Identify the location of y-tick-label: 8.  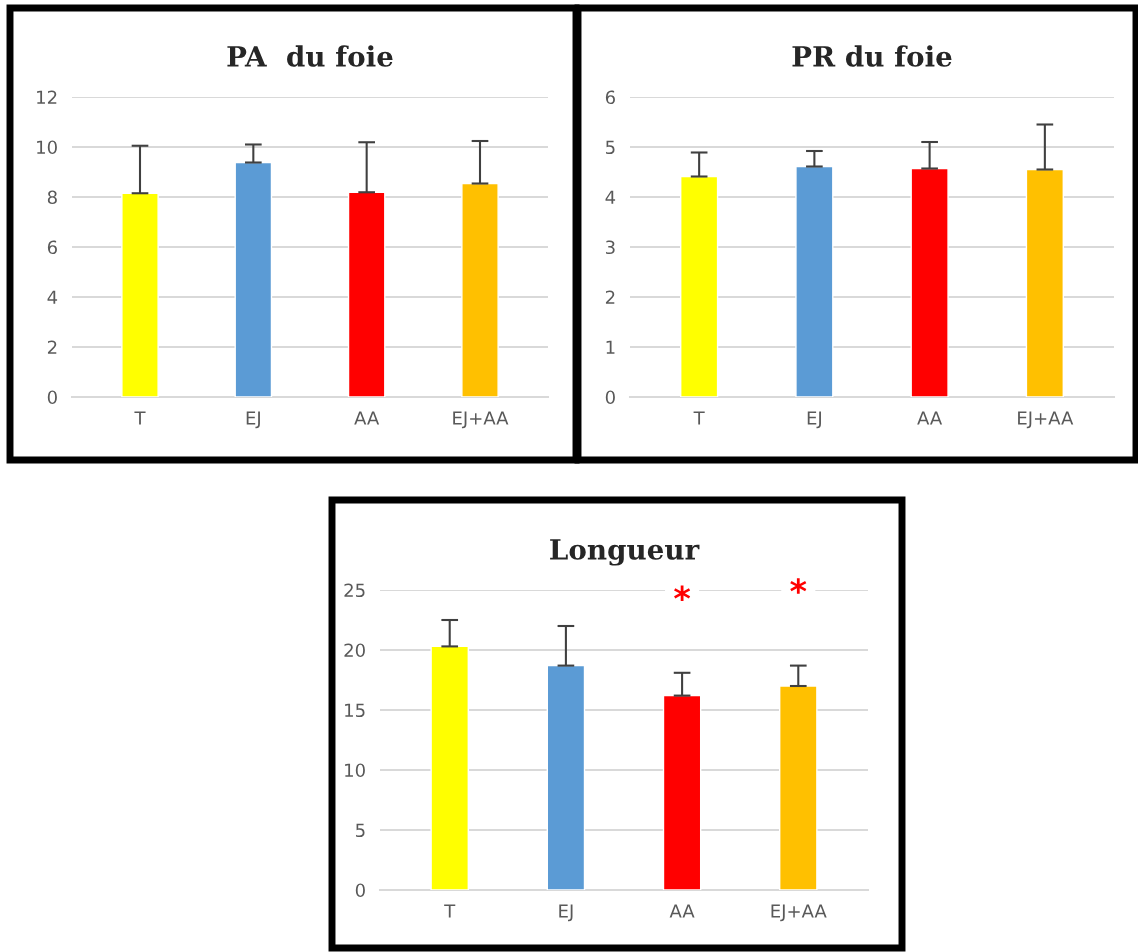
(52, 197).